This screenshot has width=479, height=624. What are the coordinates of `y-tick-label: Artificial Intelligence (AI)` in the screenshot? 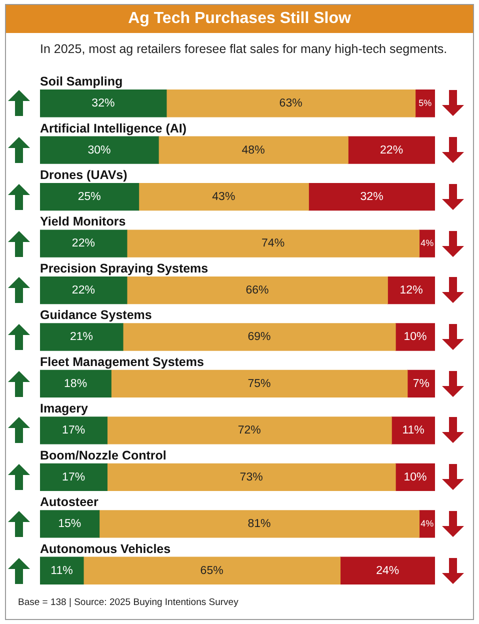 It's located at (113, 128).